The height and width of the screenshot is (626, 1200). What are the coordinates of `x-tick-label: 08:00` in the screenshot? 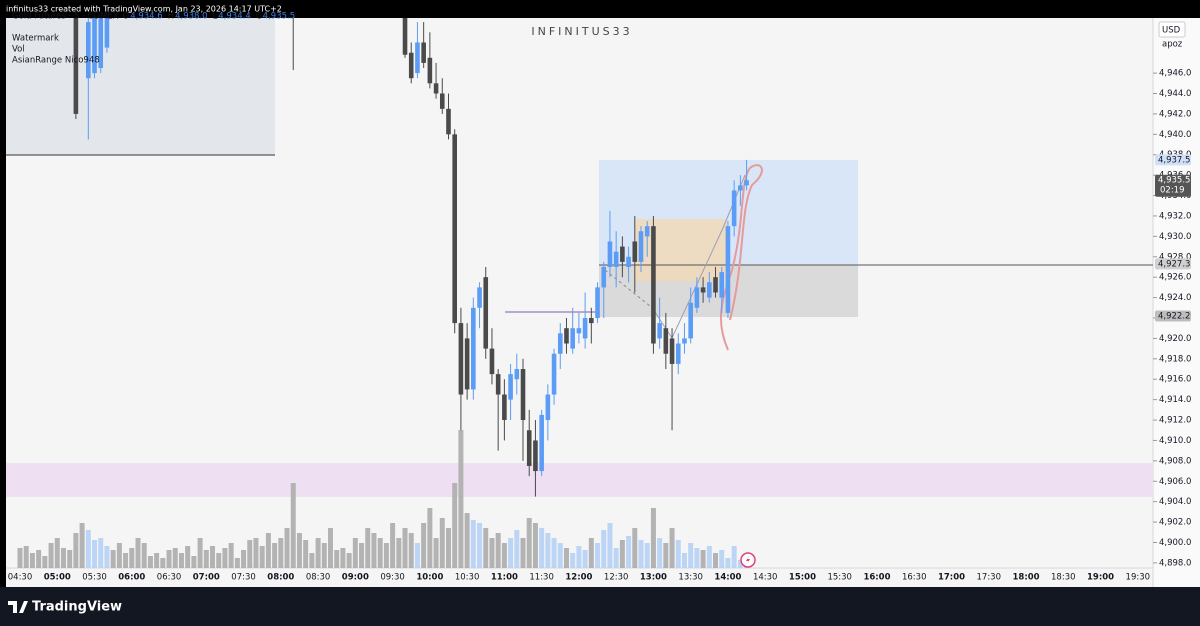 It's located at (280, 578).